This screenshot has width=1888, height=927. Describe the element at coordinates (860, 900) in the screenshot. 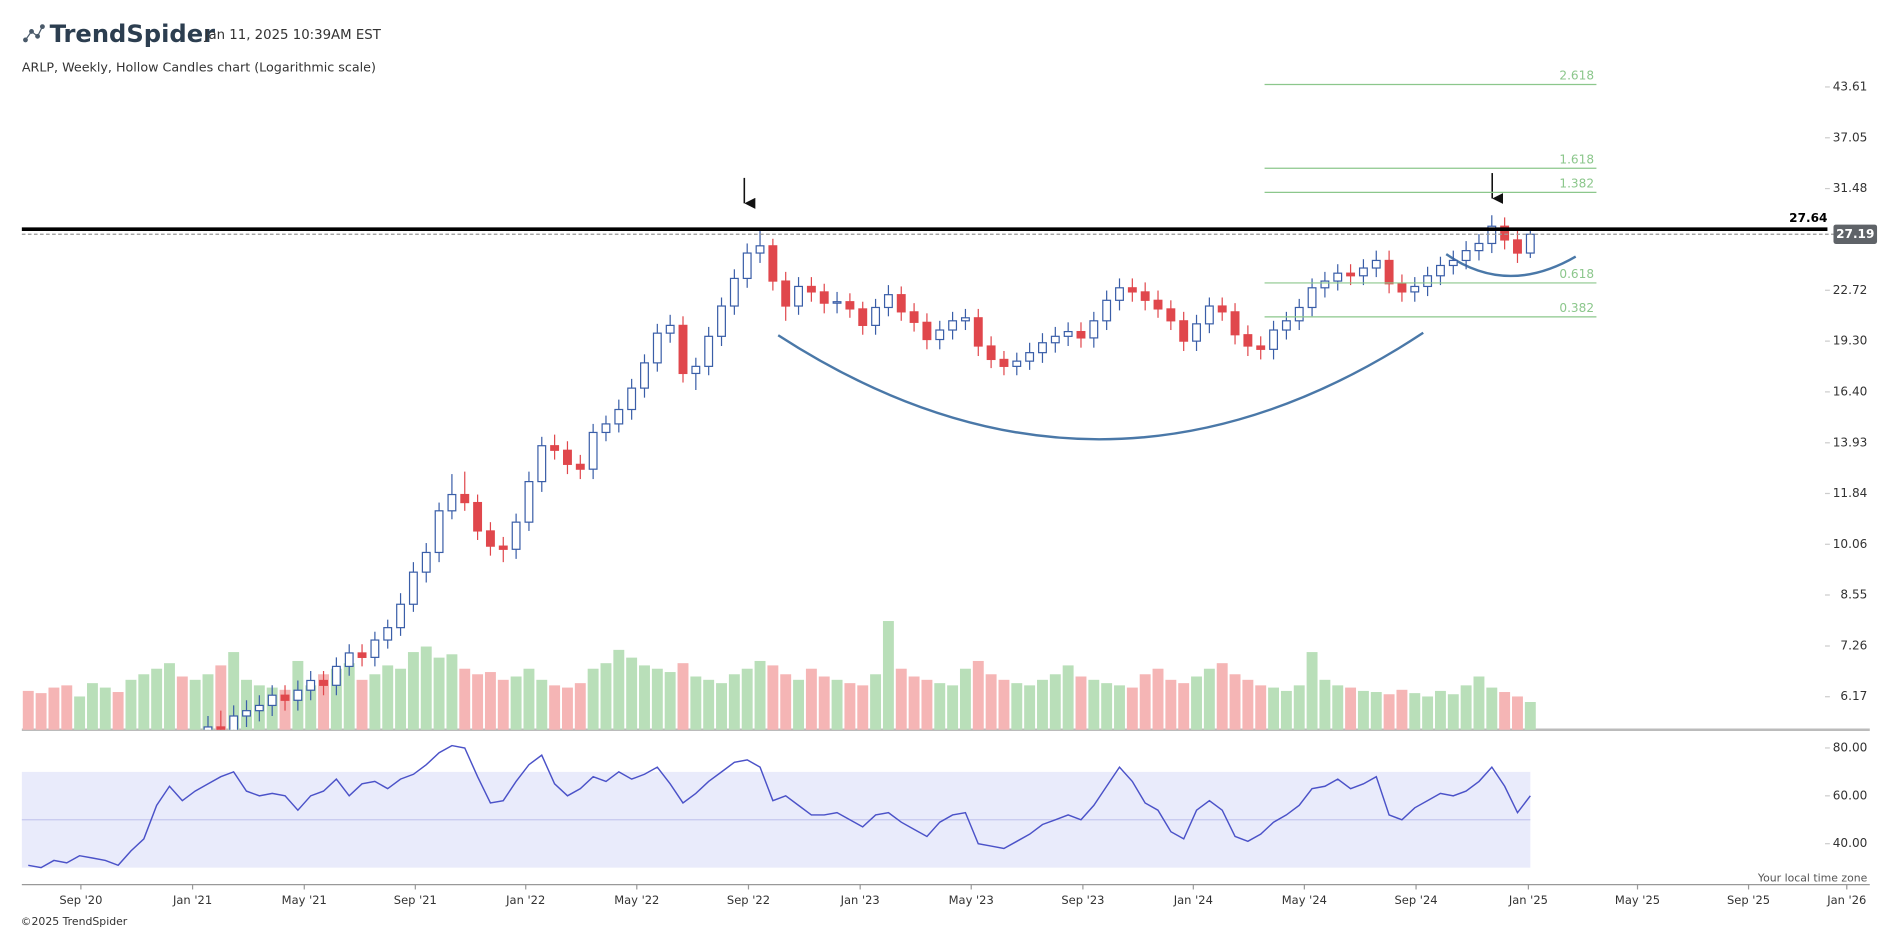

I see `x-tick-label: Jan '23` at that location.